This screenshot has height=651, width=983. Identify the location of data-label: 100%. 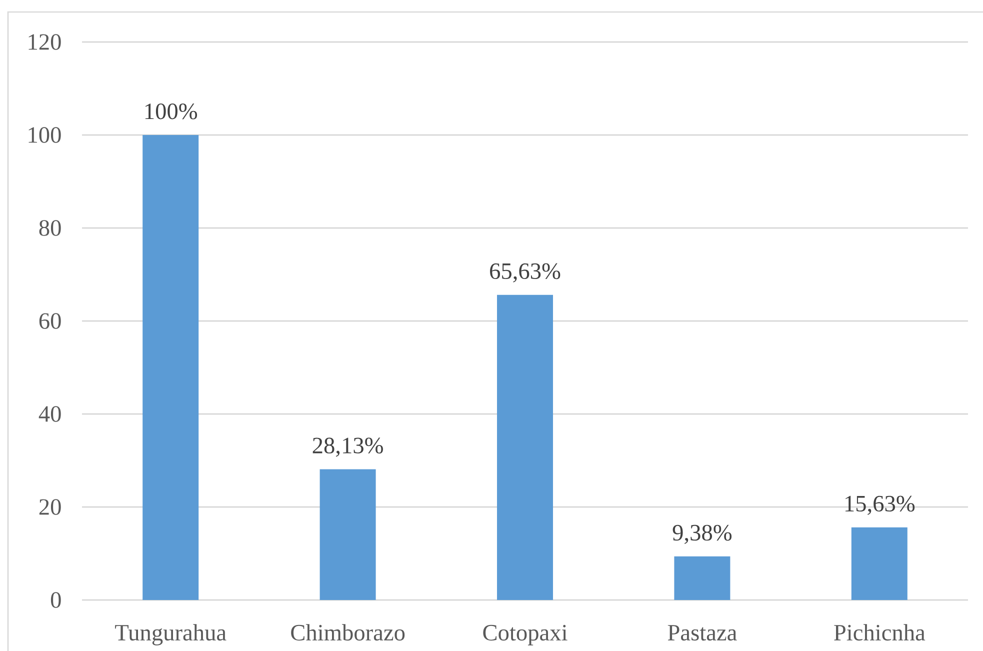
(171, 111).